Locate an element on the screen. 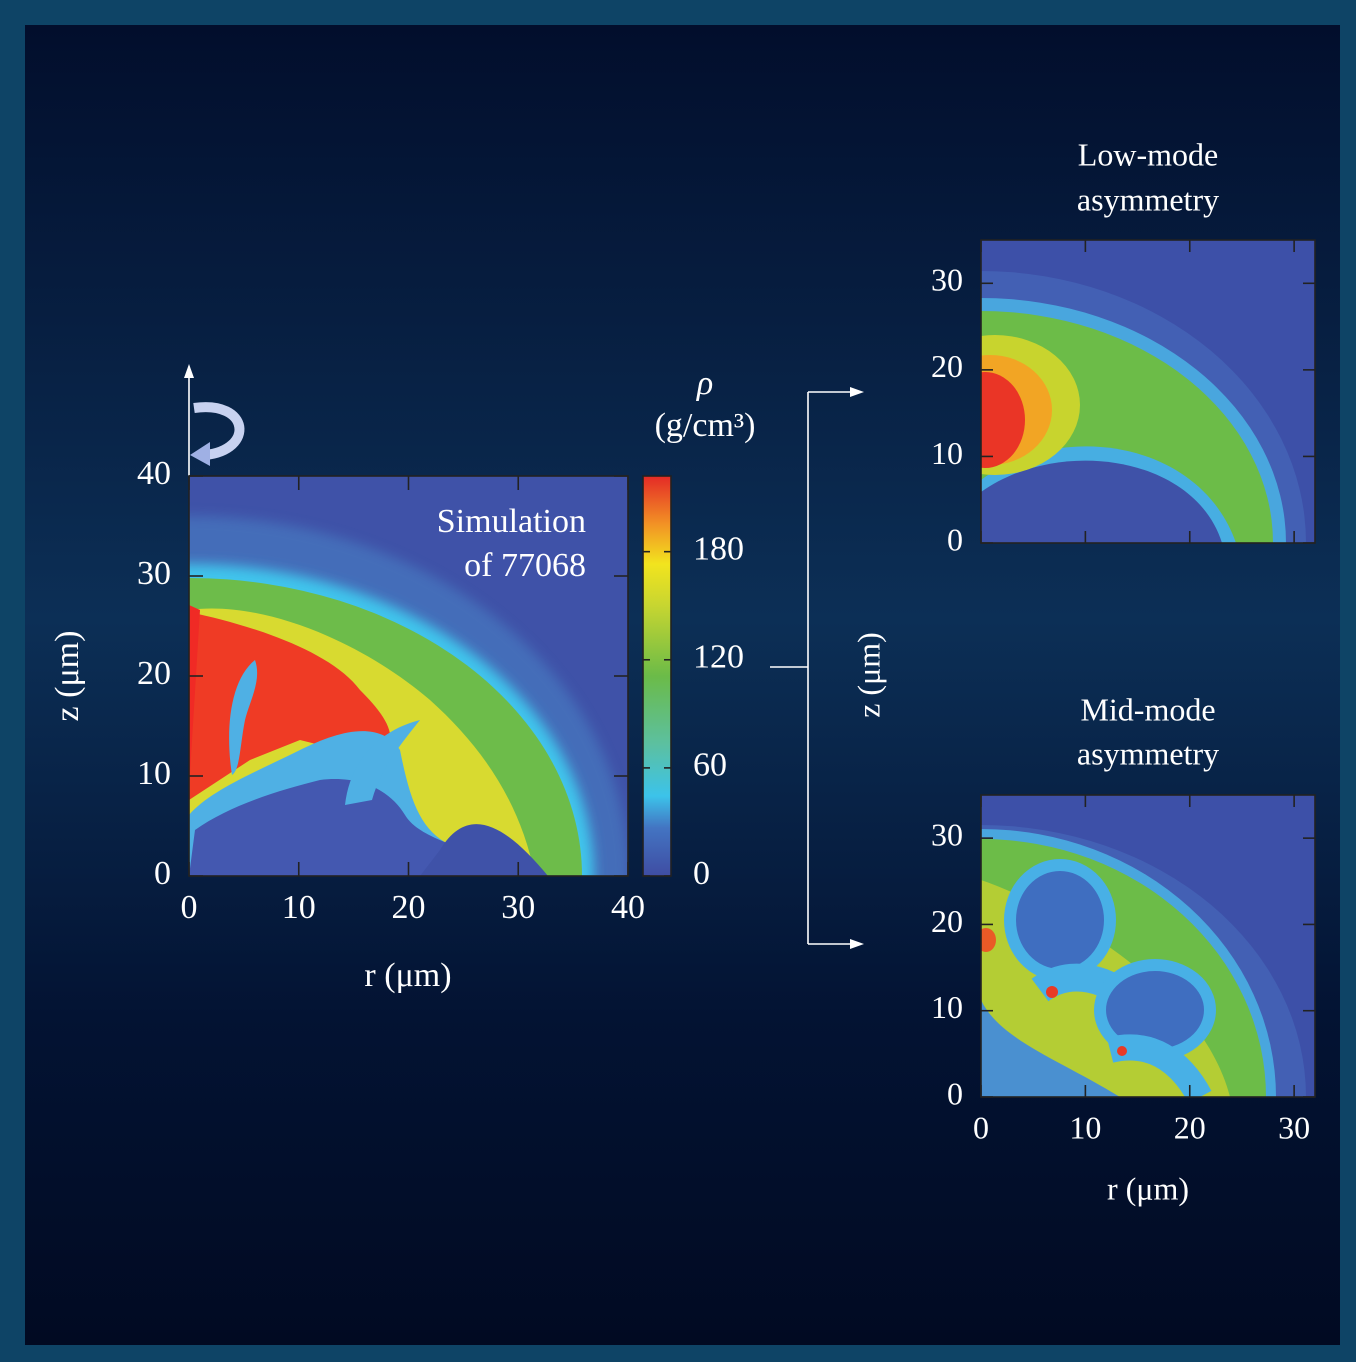  panel-title: Mid-mode is located at coordinates (1147, 709).